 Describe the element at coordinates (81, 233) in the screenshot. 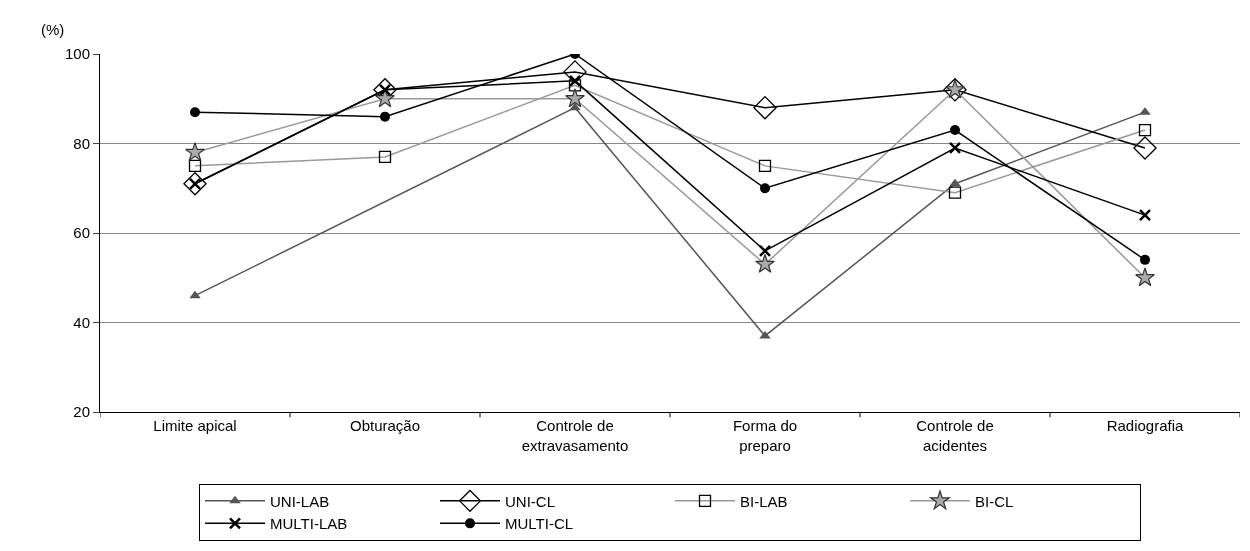

I see `y-tick-label: 60` at that location.